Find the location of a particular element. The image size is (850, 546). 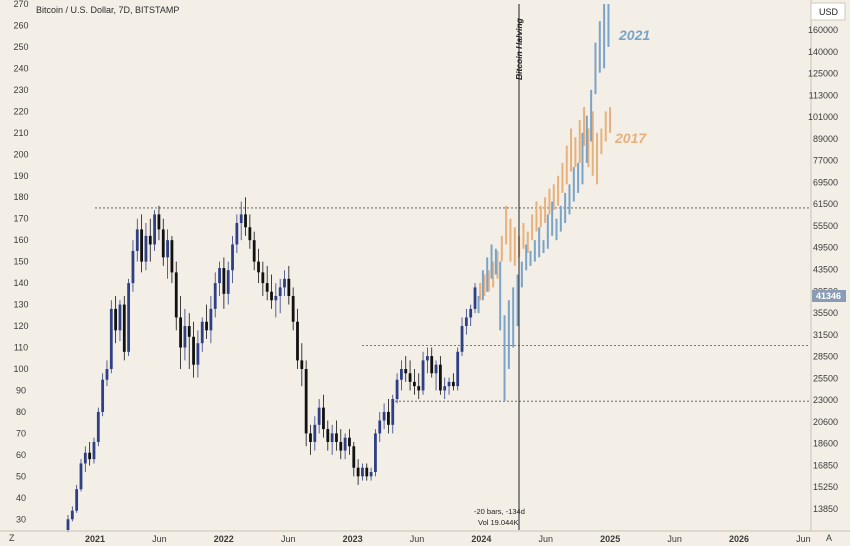

left-axis-tick: 50 is located at coordinates (21, 476).